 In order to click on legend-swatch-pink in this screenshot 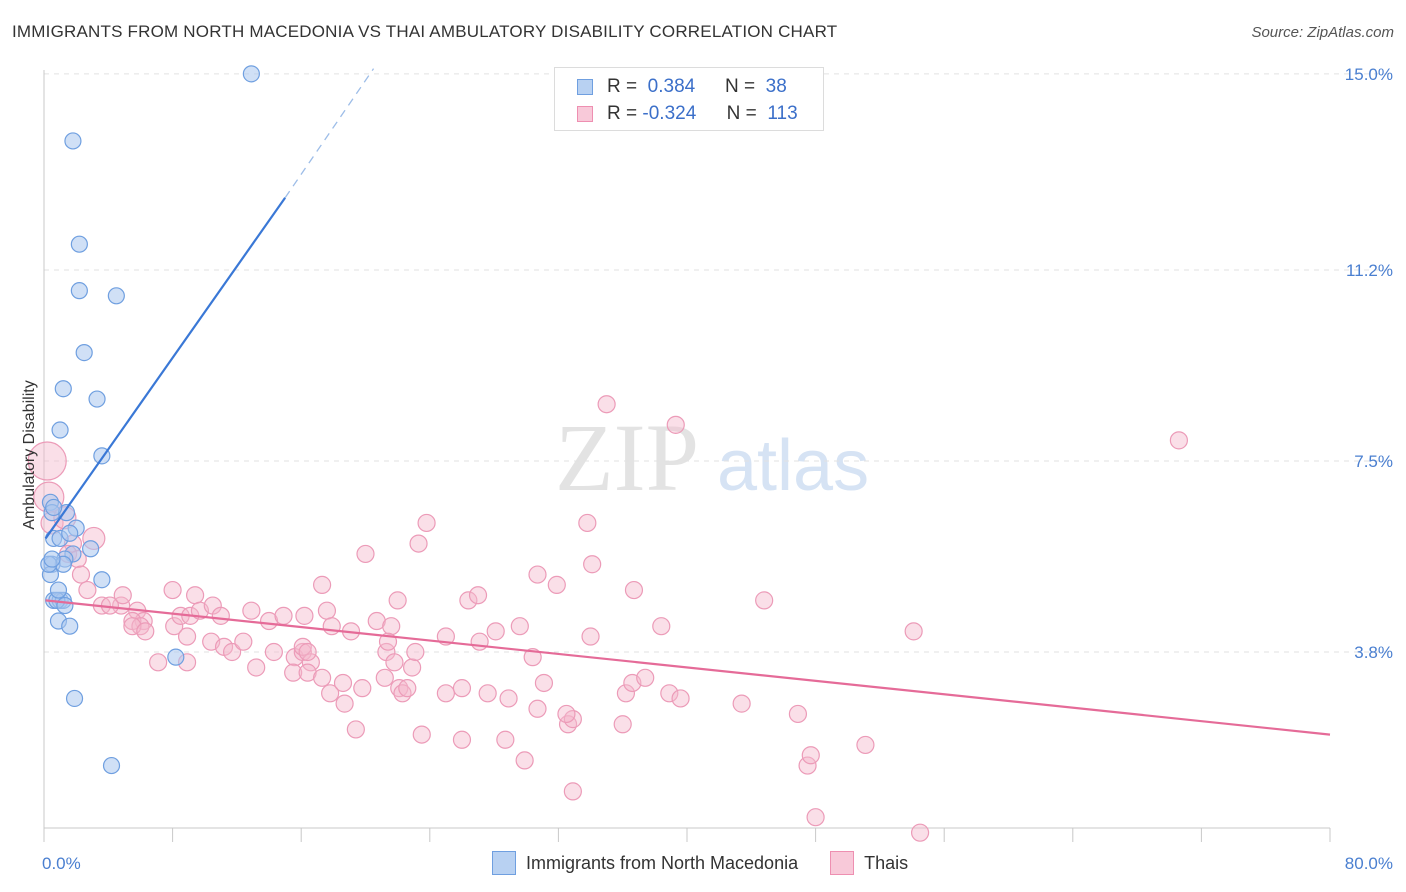, I will do `click(585, 114)`.